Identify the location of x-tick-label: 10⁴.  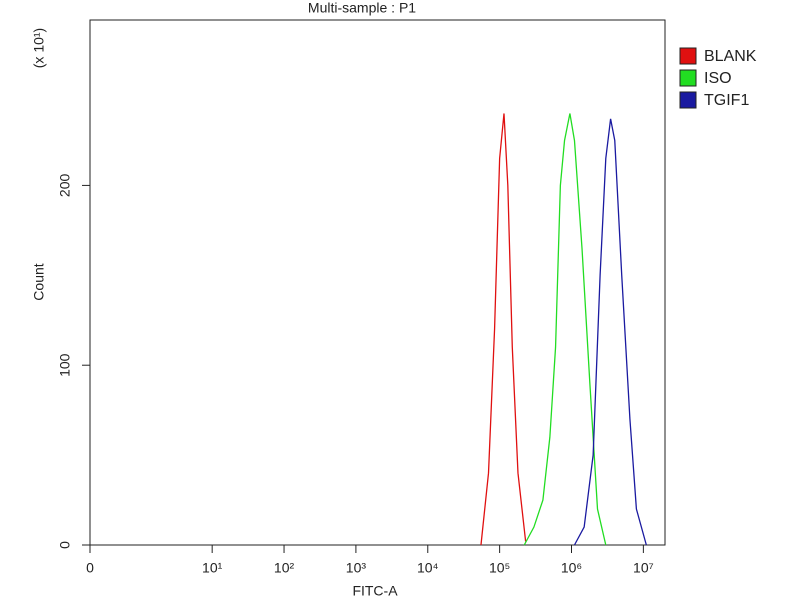
(428, 568).